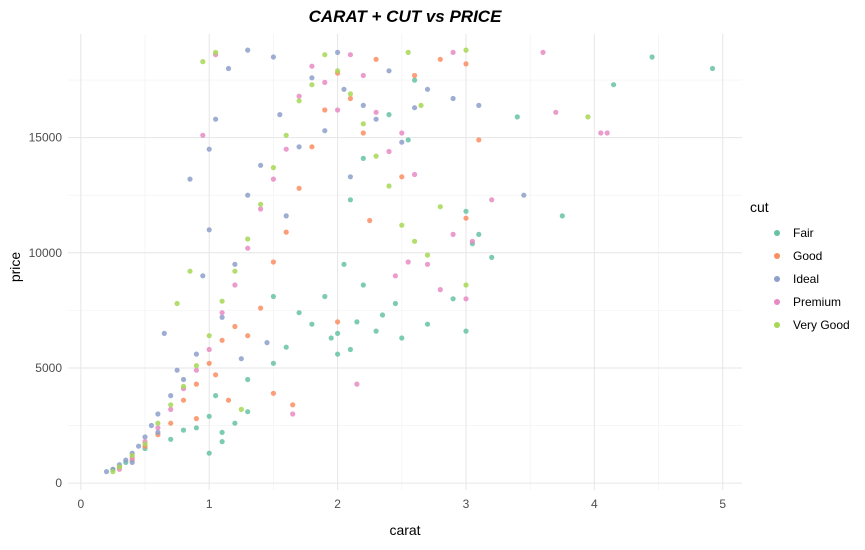 Image resolution: width=865 pixels, height=550 pixels. Describe the element at coordinates (209, 504) in the screenshot. I see `x-tick-label: 1` at that location.